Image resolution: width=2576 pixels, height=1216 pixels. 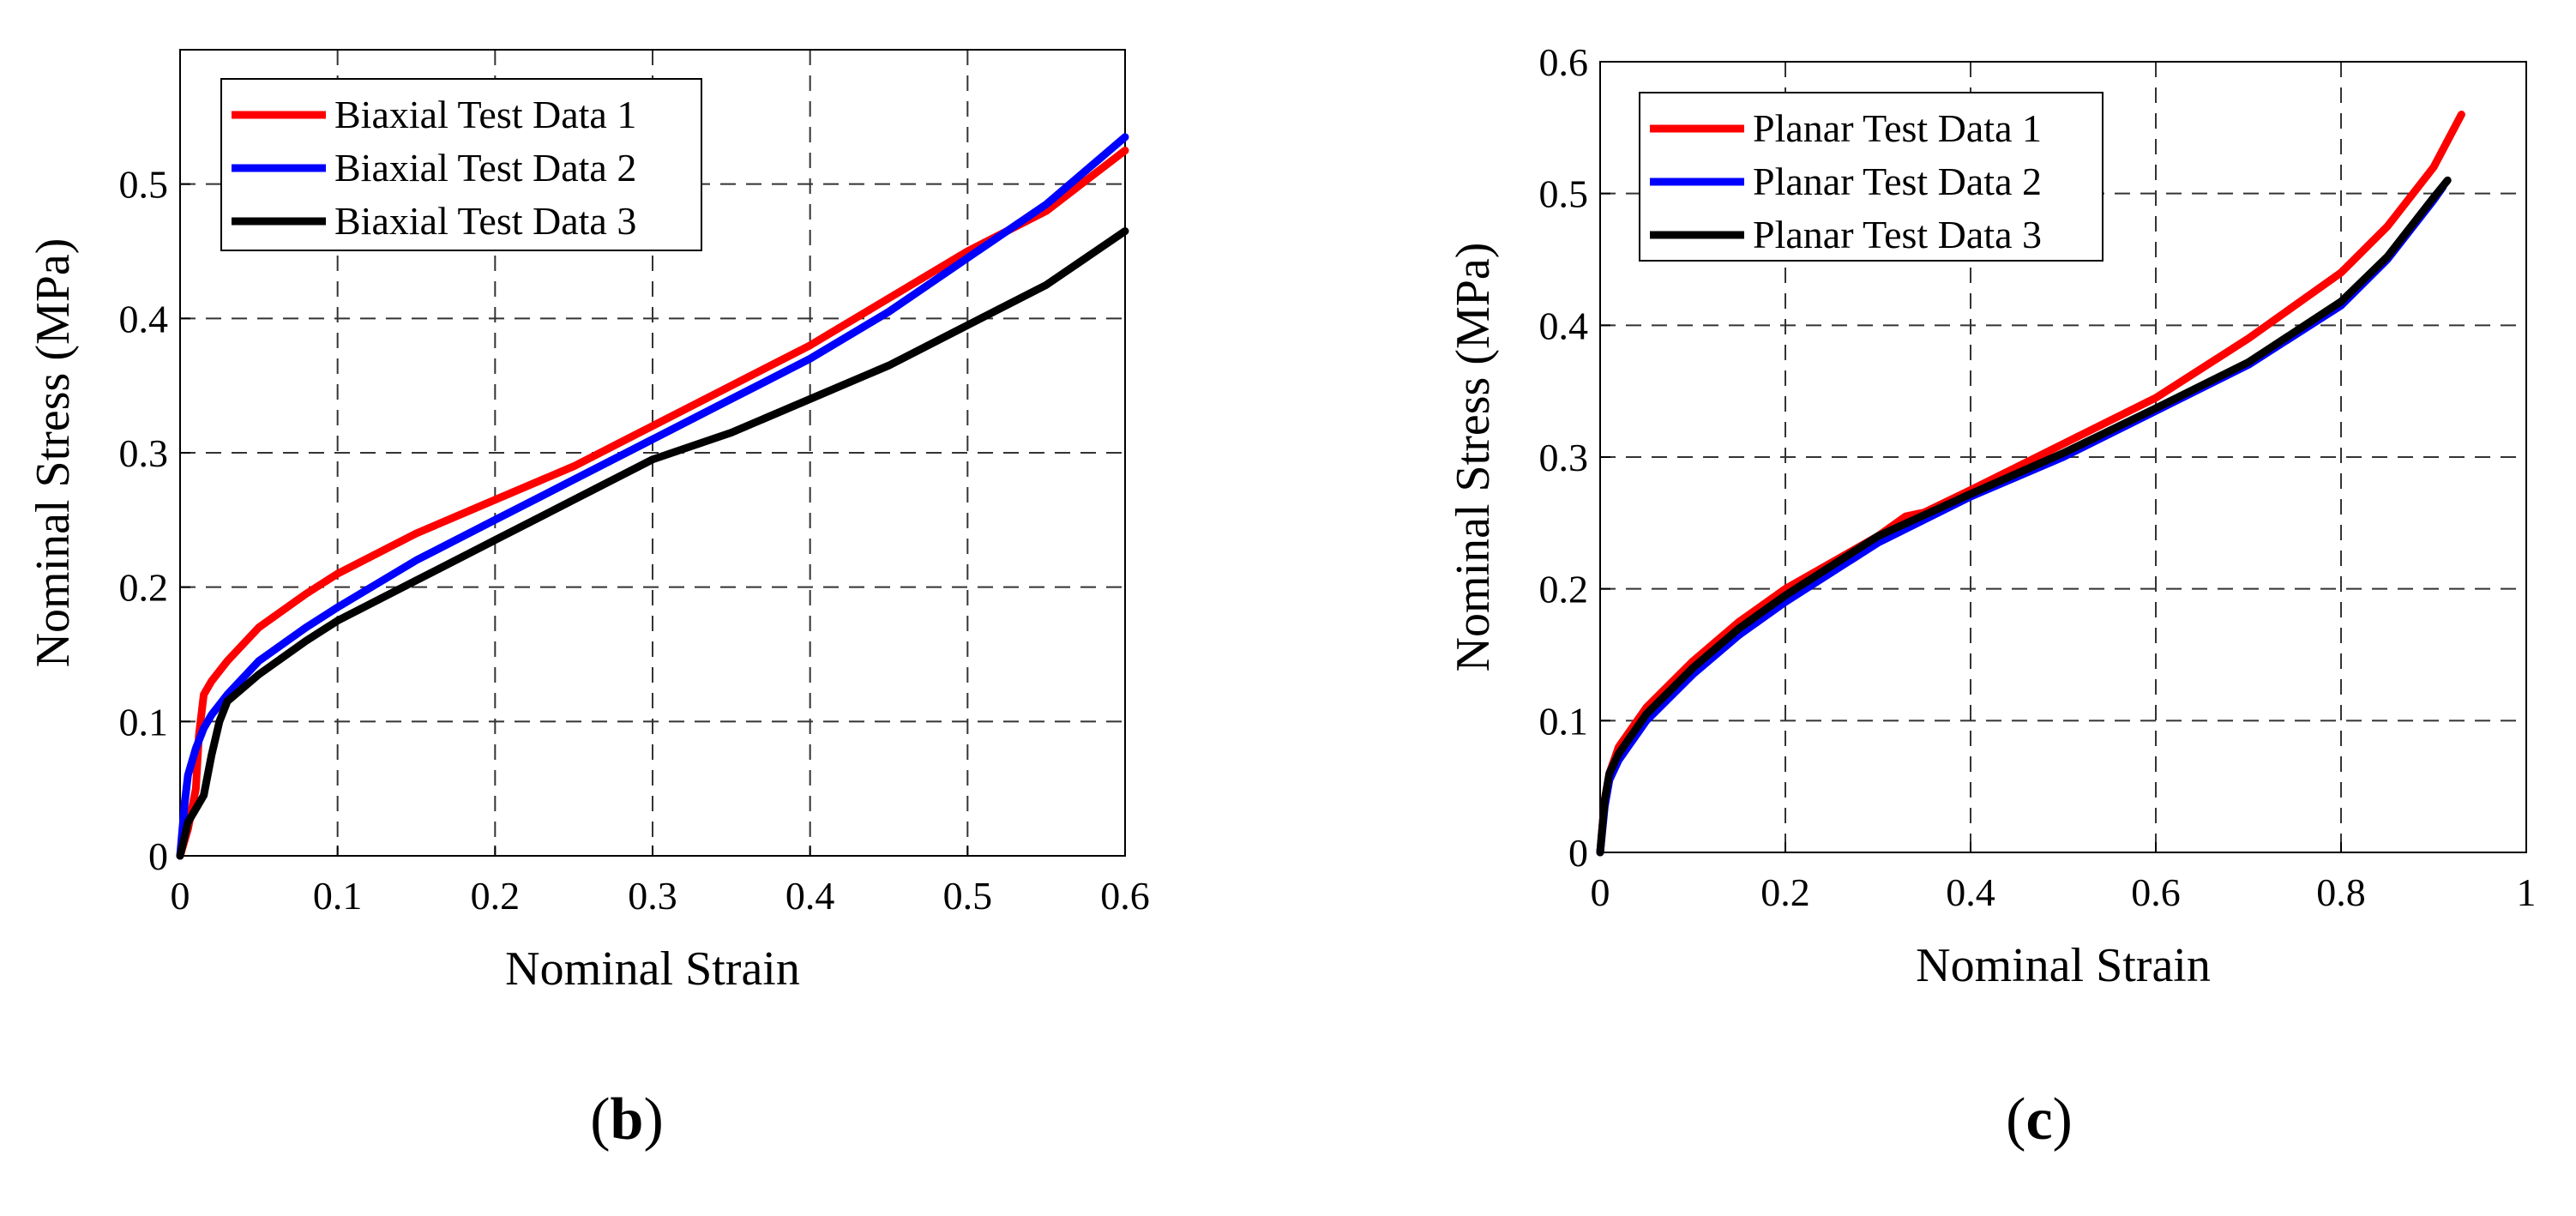 What do you see at coordinates (2341, 892) in the screenshot?
I see `x-tick-label: 0.8` at bounding box center [2341, 892].